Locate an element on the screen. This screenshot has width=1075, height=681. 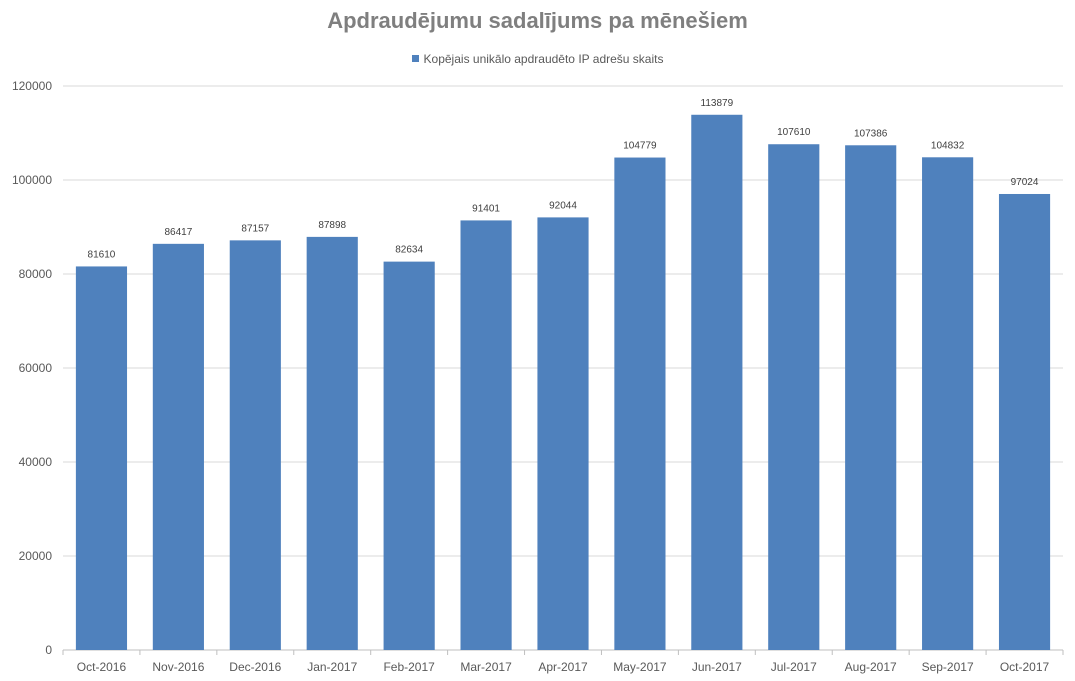
data-label: 104779 is located at coordinates (640, 146).